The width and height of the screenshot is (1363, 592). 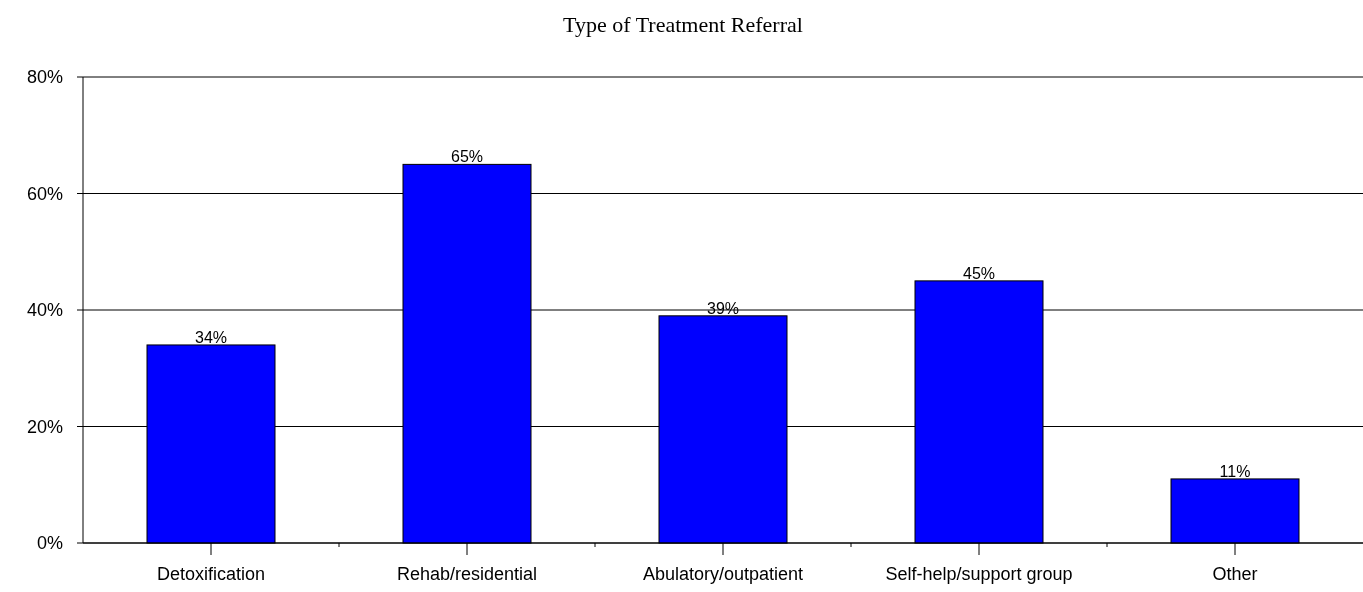 I want to click on x-tick-label: Rehab/residential, so click(x=467, y=574).